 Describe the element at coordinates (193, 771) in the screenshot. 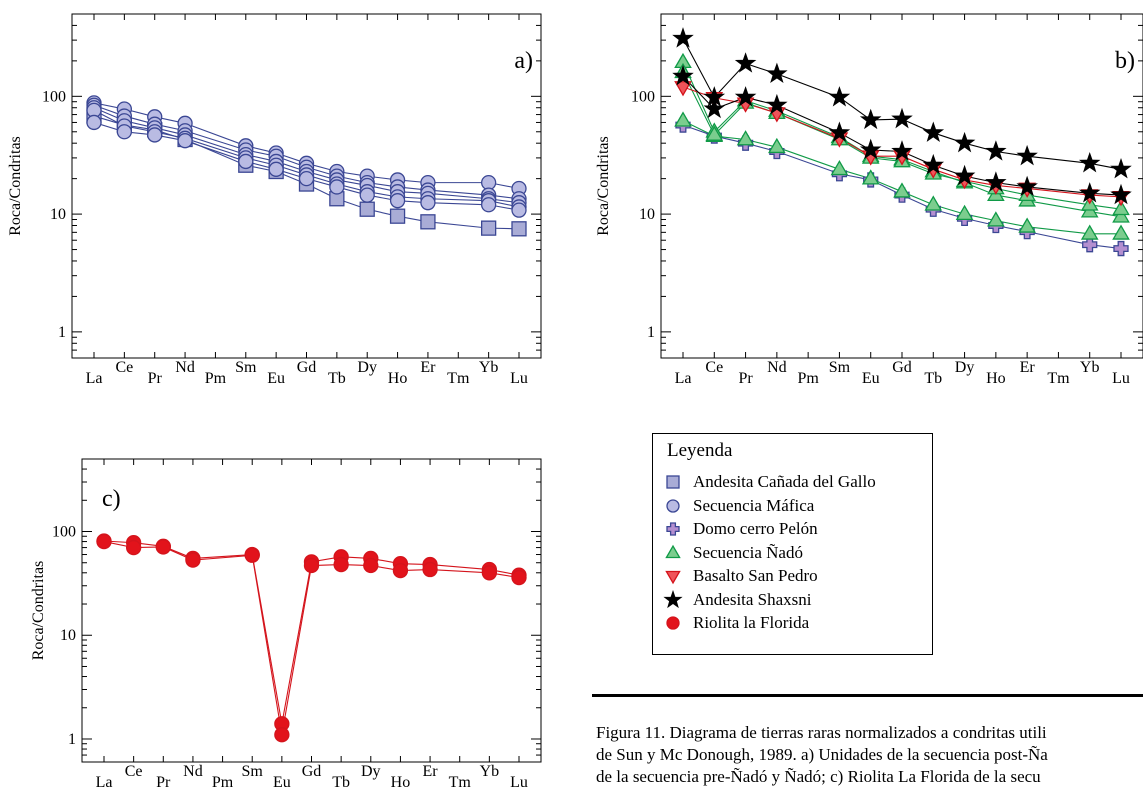

I see `x-tick-label-Nd: Nd` at that location.